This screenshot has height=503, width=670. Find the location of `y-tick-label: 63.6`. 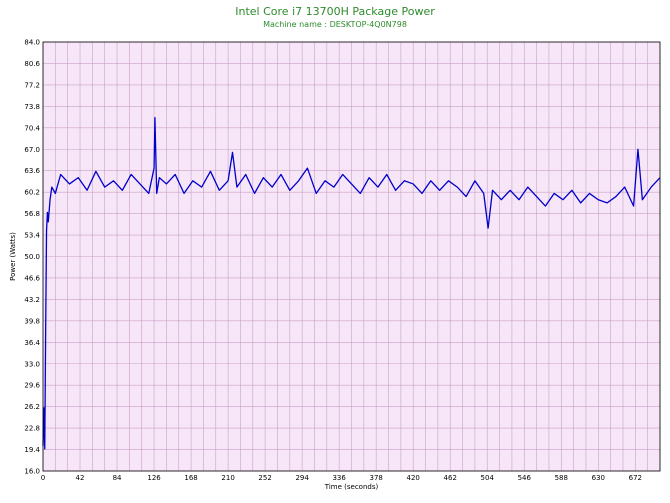

y-tick-label: 63.6 is located at coordinates (32, 171).